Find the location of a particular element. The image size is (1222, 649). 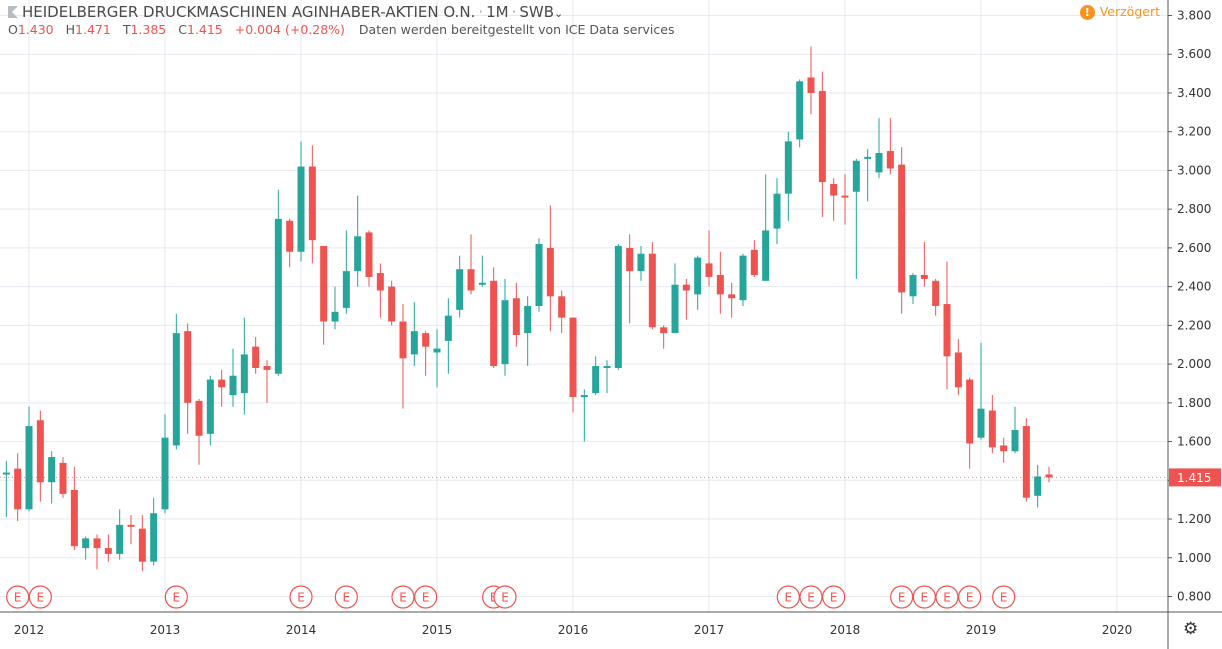

gear-icon: ⚙ is located at coordinates (1191, 628).